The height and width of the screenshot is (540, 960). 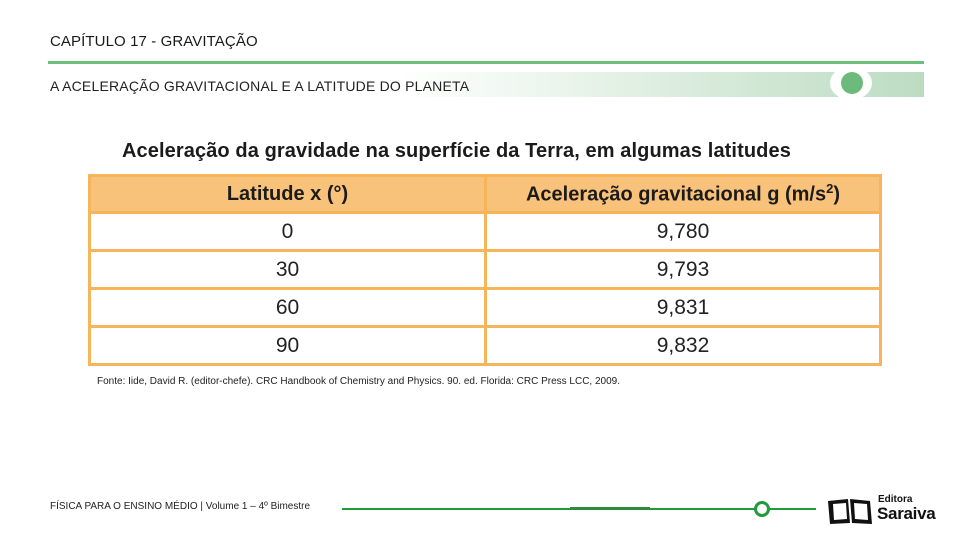 I want to click on table-row: 0 9,780, so click(x=485, y=231).